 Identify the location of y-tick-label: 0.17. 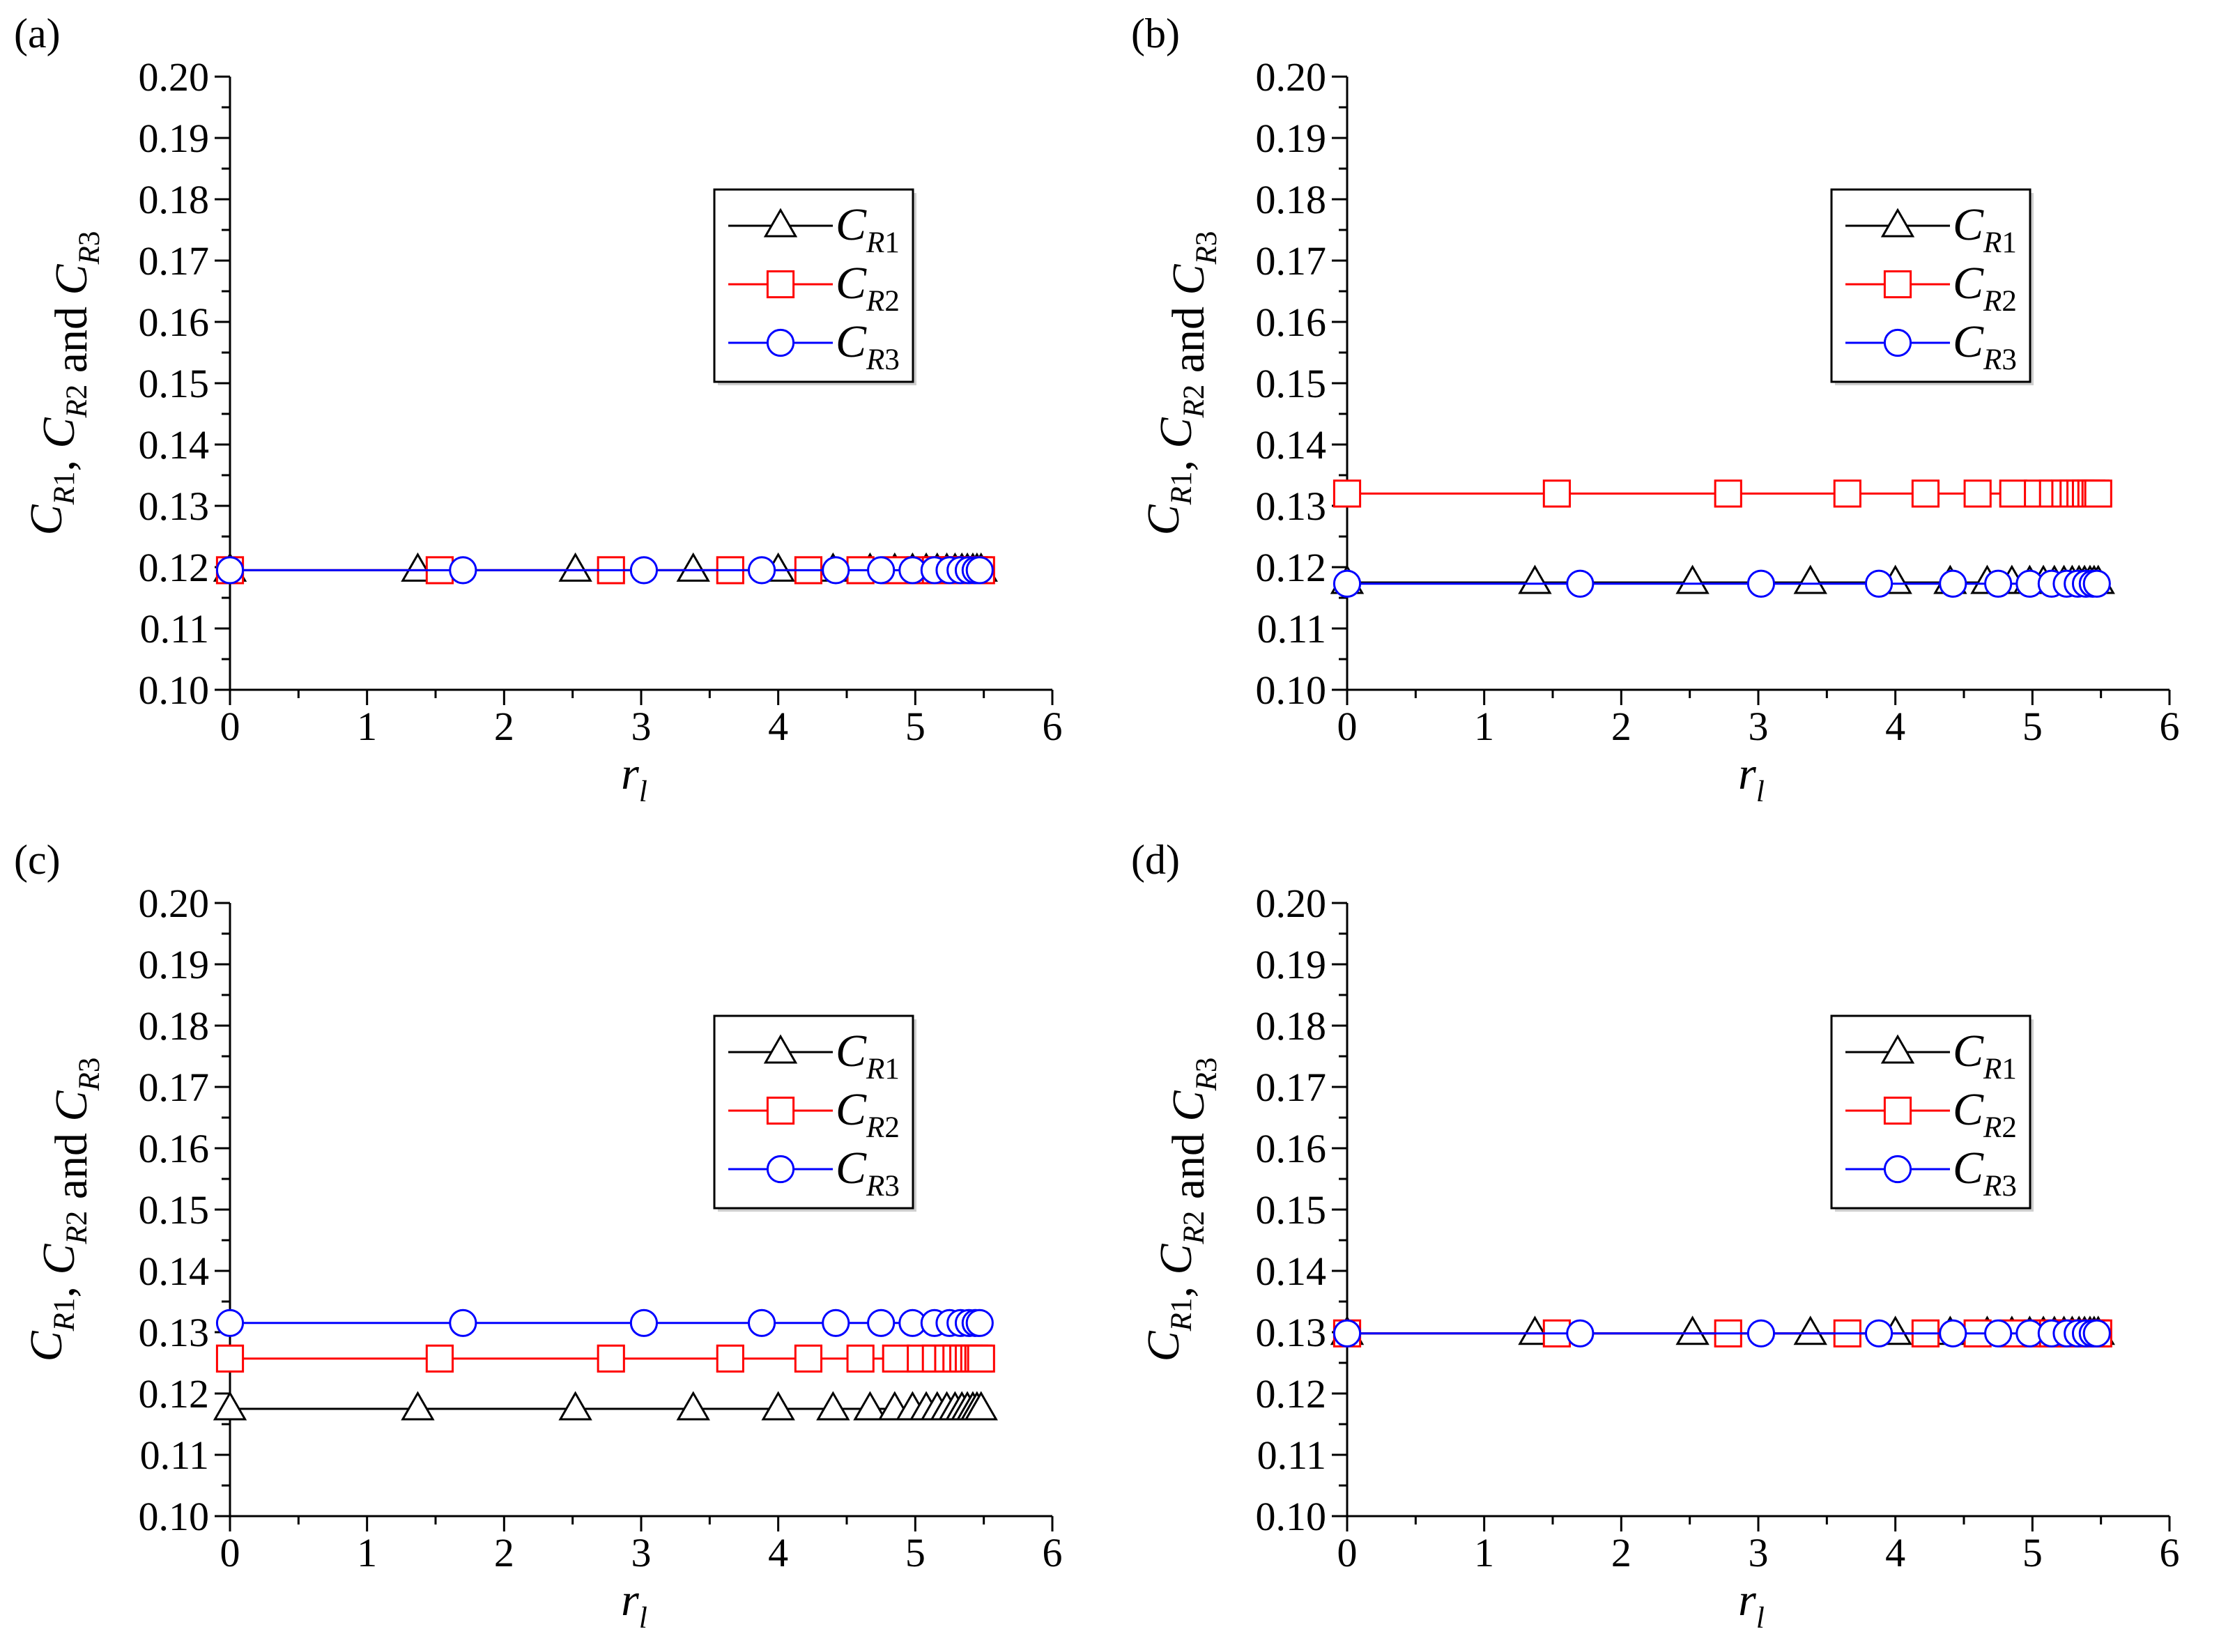
(174, 1087).